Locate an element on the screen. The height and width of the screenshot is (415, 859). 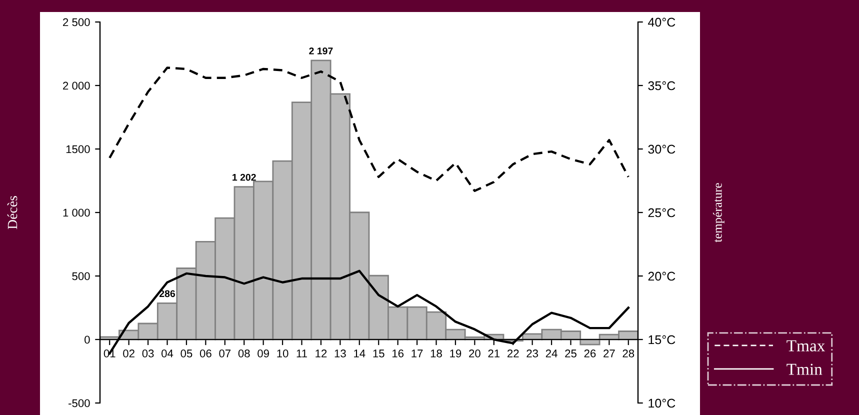
x-tick-label: 04 is located at coordinates (168, 354).